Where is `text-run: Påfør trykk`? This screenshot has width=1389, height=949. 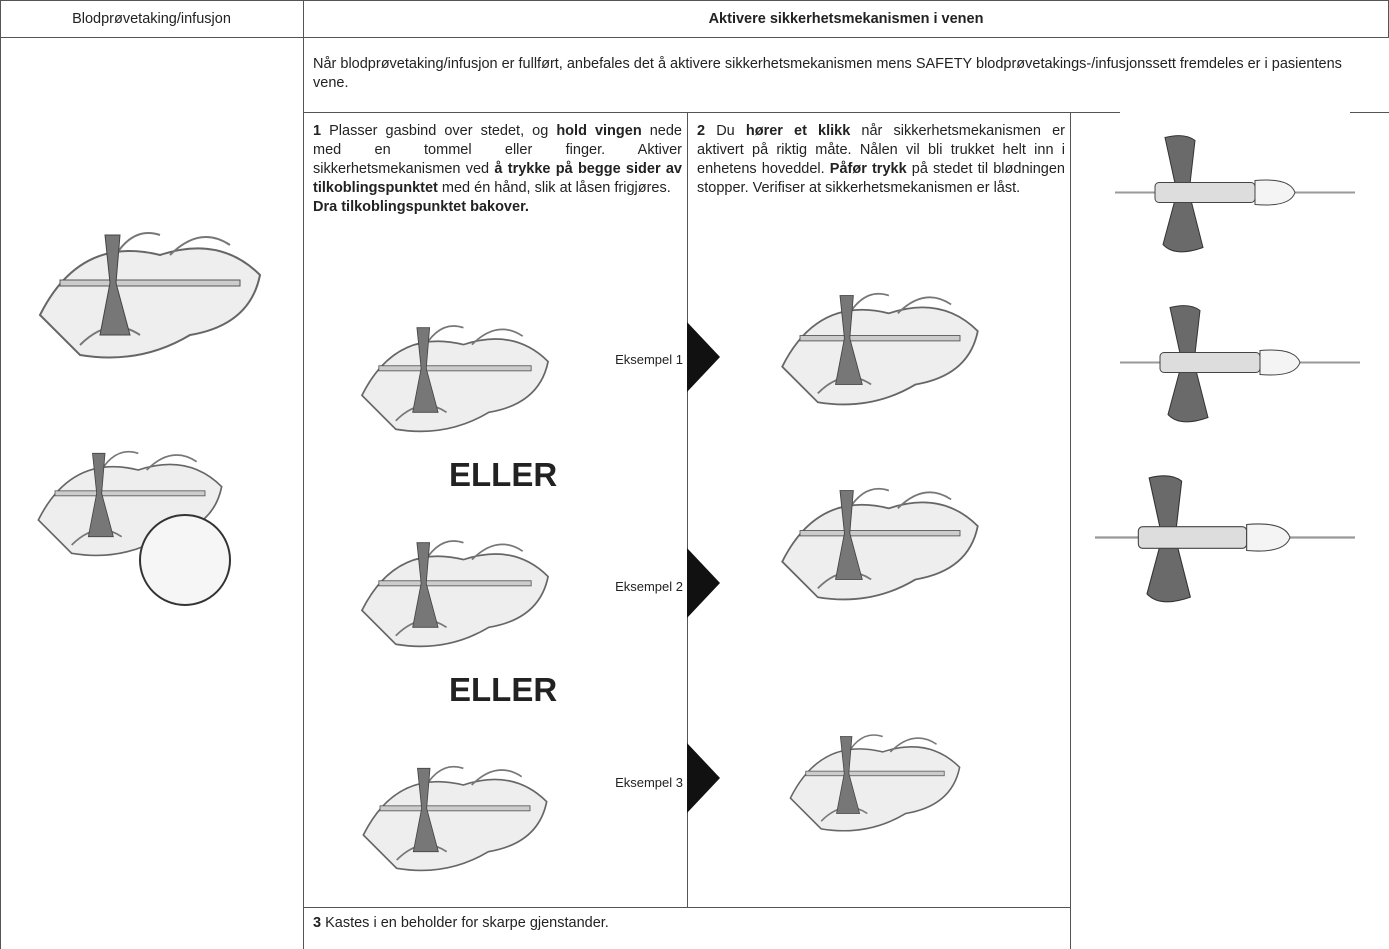
text-run: Påfør trykk is located at coordinates (868, 169).